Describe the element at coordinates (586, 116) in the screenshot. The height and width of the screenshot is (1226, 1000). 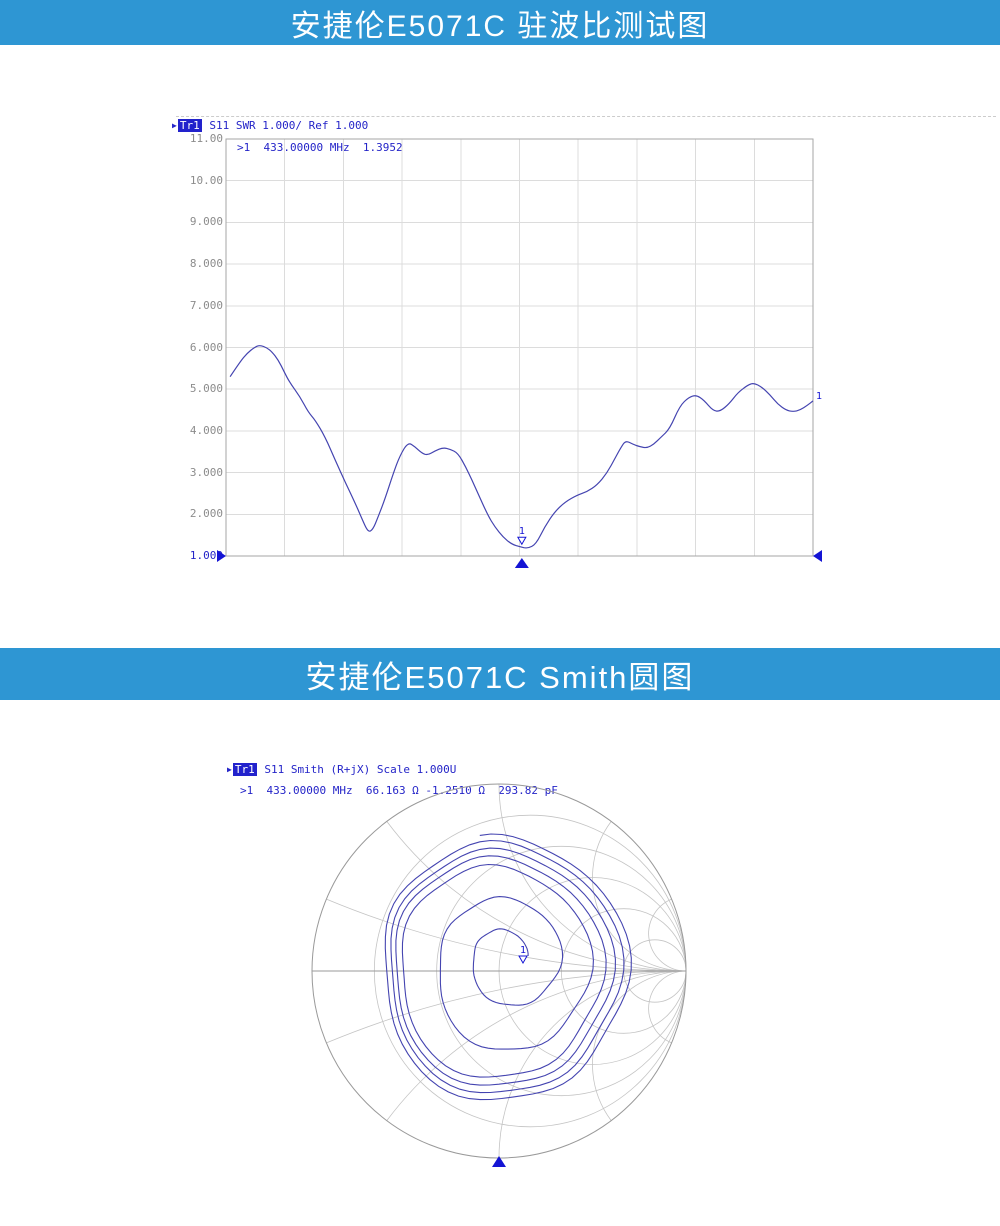
I see `swr-top-dashed-rule` at that location.